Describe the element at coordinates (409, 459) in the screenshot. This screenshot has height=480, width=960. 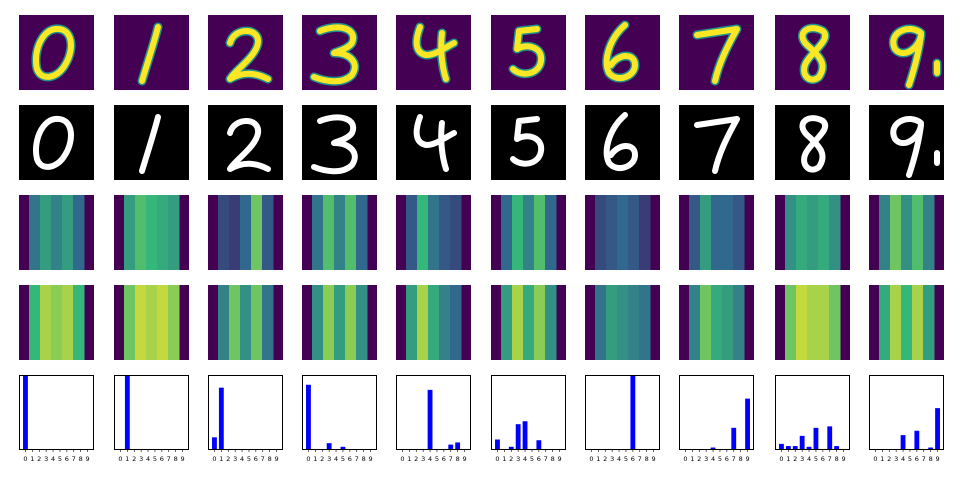
I see `x-tick-label: 1` at that location.